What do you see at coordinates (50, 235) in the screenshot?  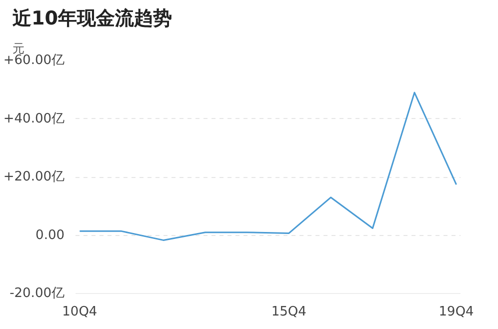 I see `y-tick-label: 0.00` at bounding box center [50, 235].